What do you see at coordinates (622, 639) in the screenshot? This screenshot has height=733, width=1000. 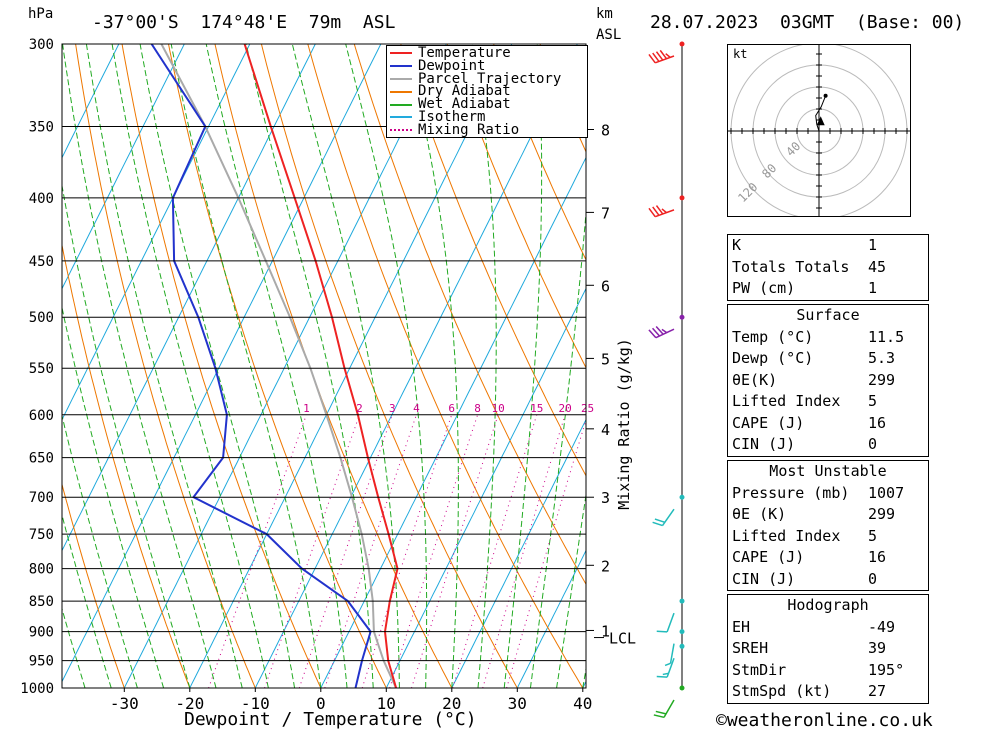 I see `lcl-label: LCL` at bounding box center [622, 639].